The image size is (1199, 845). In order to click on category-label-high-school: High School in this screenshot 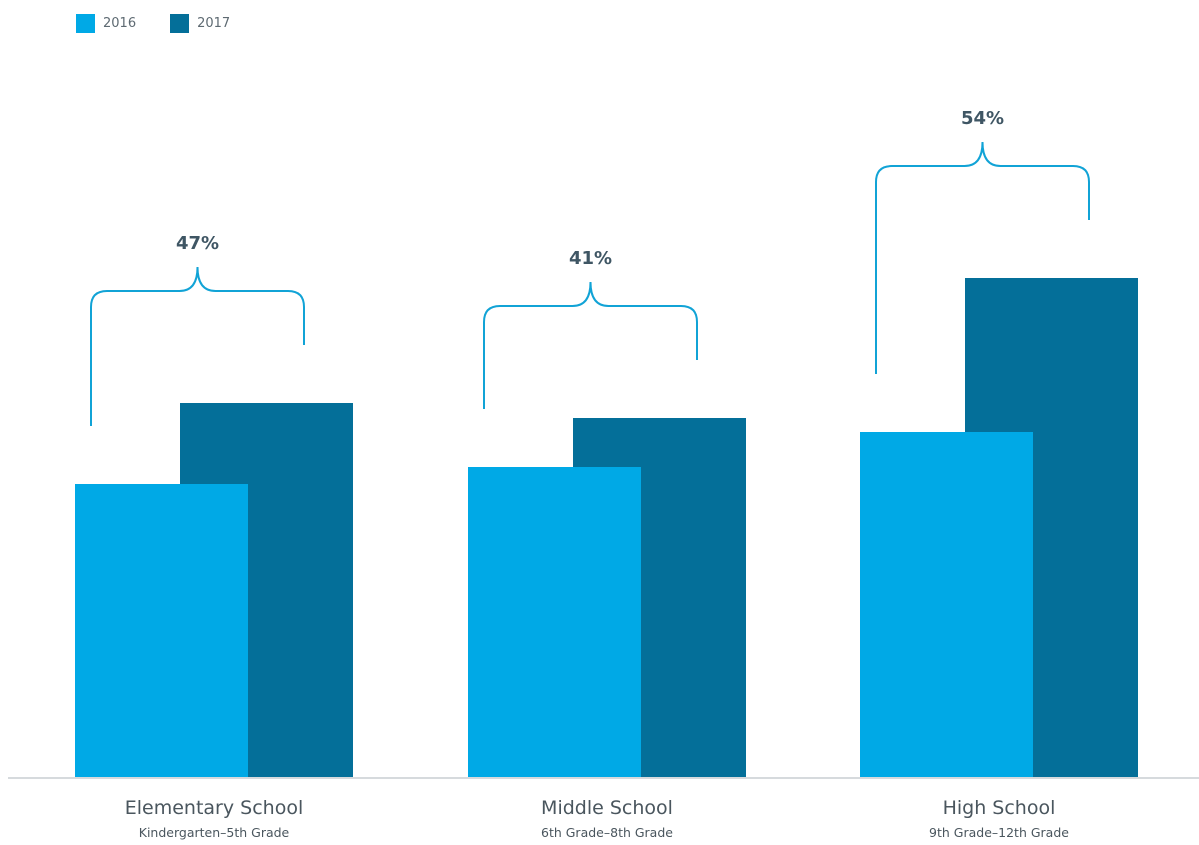, I will do `click(999, 808)`.